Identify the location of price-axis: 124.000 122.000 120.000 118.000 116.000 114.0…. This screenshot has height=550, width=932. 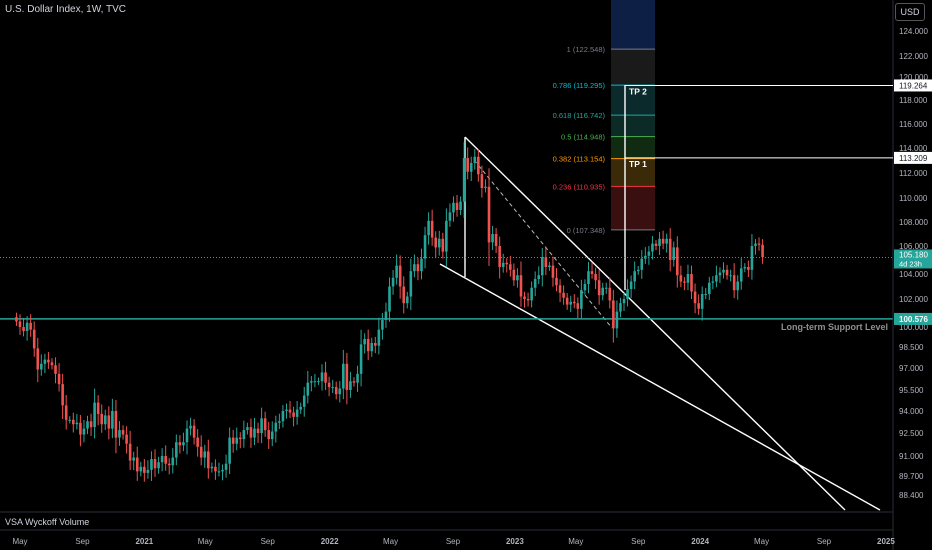
(912, 275).